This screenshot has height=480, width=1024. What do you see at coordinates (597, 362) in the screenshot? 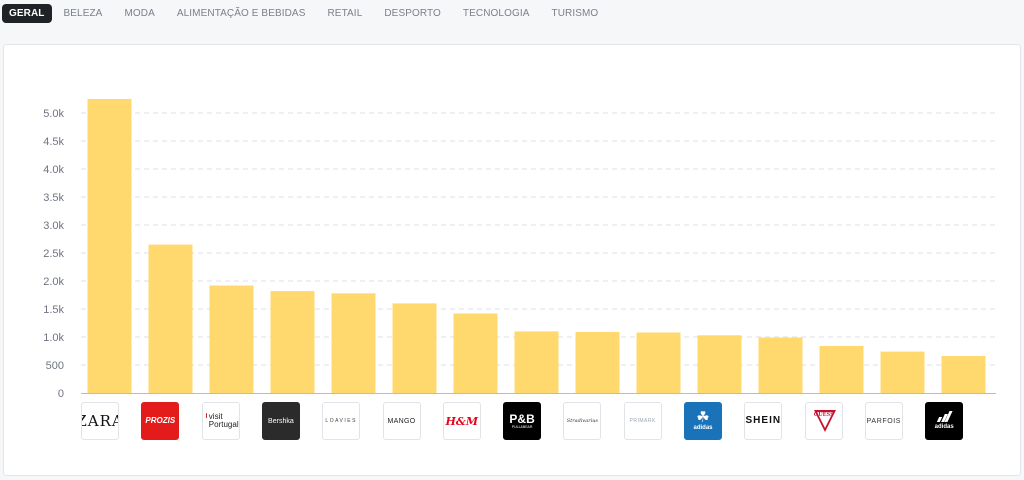
I see `bar-stradivarius` at bounding box center [597, 362].